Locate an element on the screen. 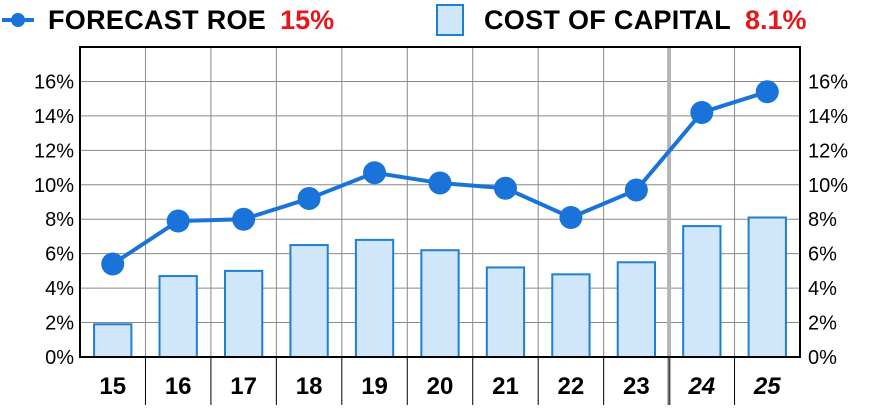 The width and height of the screenshot is (872, 408). legend-label-cost-of-capital: COST OF CAPITAL is located at coordinates (607, 19).